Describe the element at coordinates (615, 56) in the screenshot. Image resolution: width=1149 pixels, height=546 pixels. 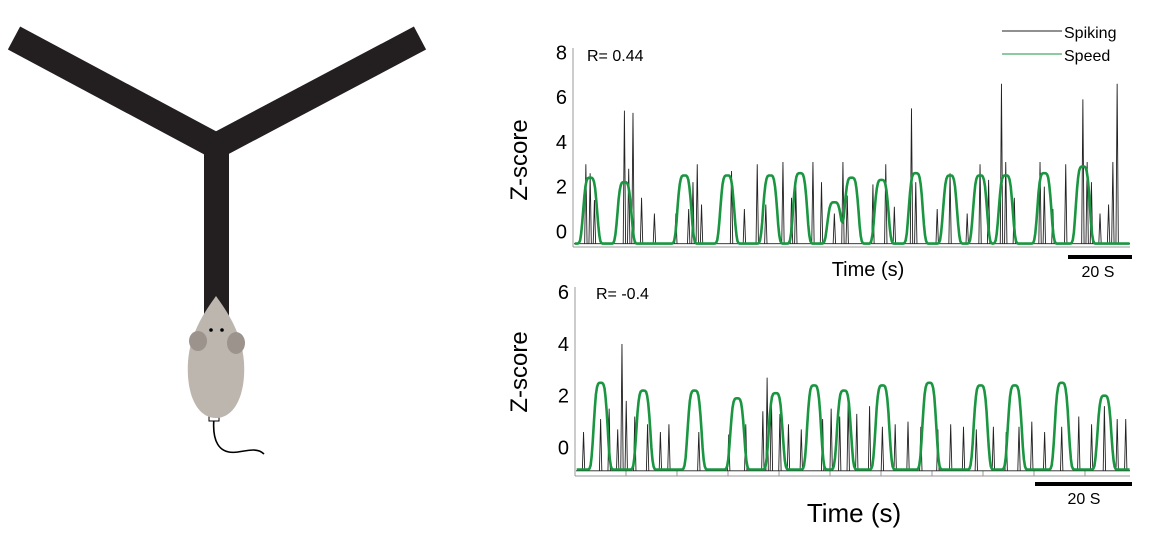
I see `top-annotation: R= 0.44` at that location.